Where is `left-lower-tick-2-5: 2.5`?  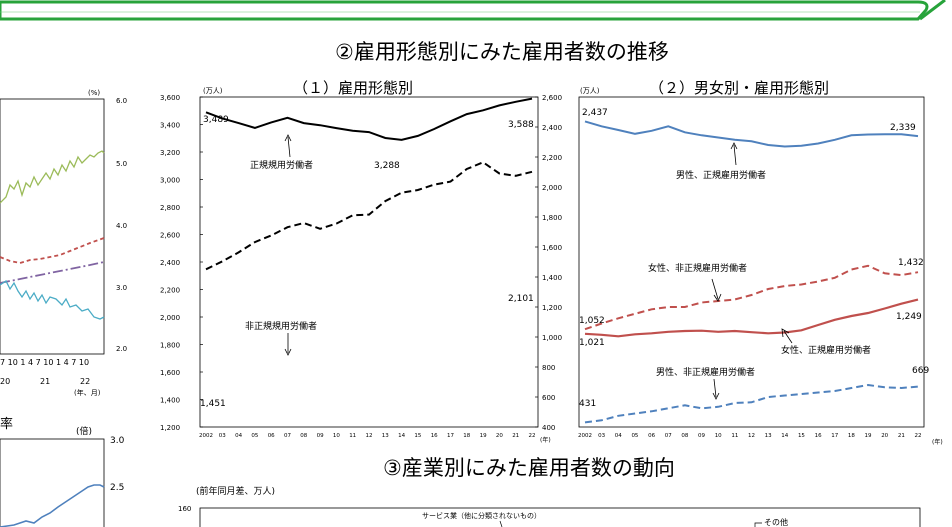 left-lower-tick-2-5: 2.5 is located at coordinates (117, 488).